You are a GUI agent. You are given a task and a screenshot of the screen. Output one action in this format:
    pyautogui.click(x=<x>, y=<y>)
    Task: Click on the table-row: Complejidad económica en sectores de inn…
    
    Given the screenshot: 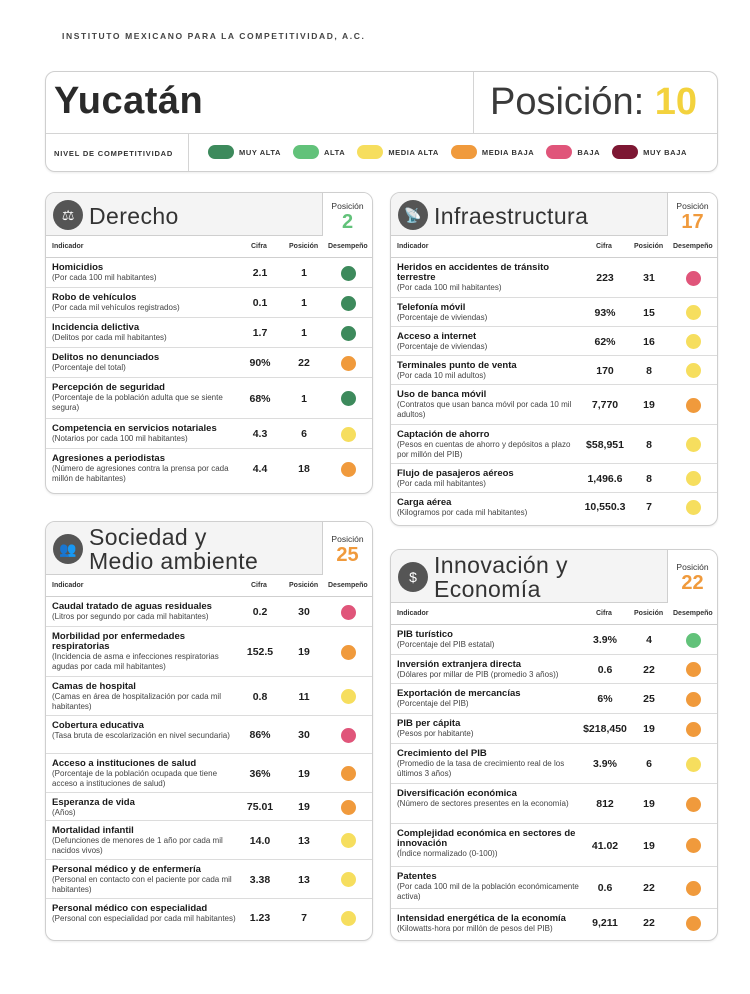 What is the action you would take?
    pyautogui.click(x=554, y=845)
    